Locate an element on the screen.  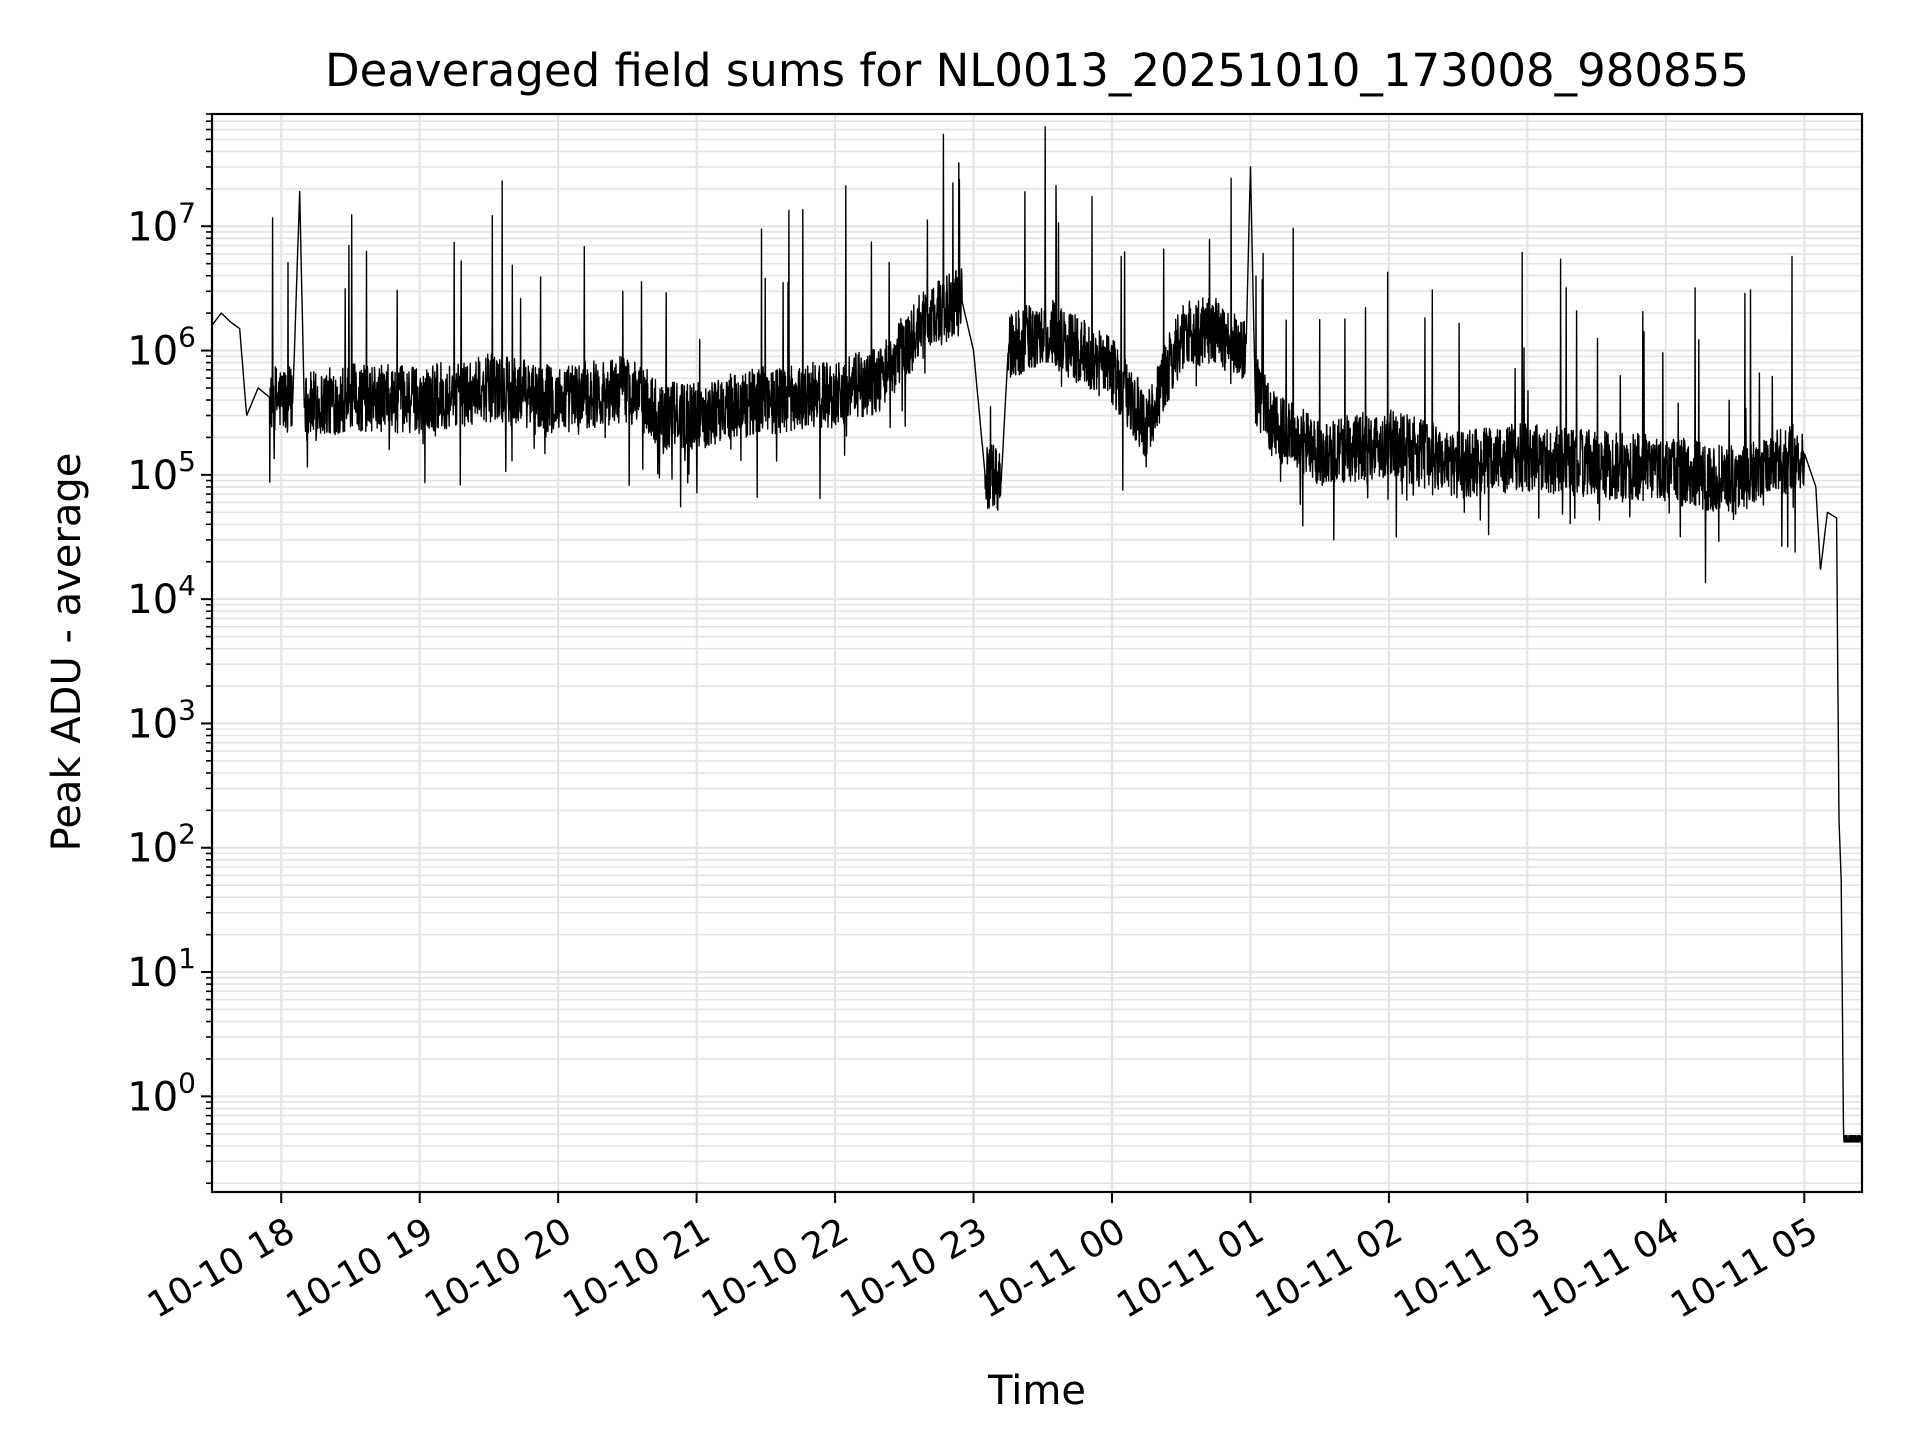
x-axis-label: Time is located at coordinates (1036, 1391).